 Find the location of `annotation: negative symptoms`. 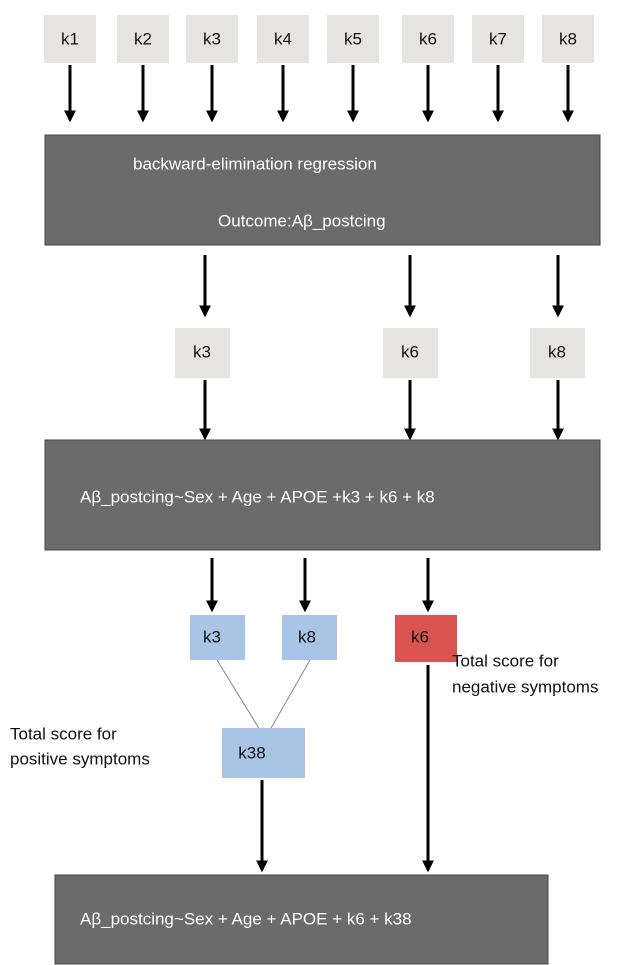

annotation: negative symptoms is located at coordinates (525, 686).